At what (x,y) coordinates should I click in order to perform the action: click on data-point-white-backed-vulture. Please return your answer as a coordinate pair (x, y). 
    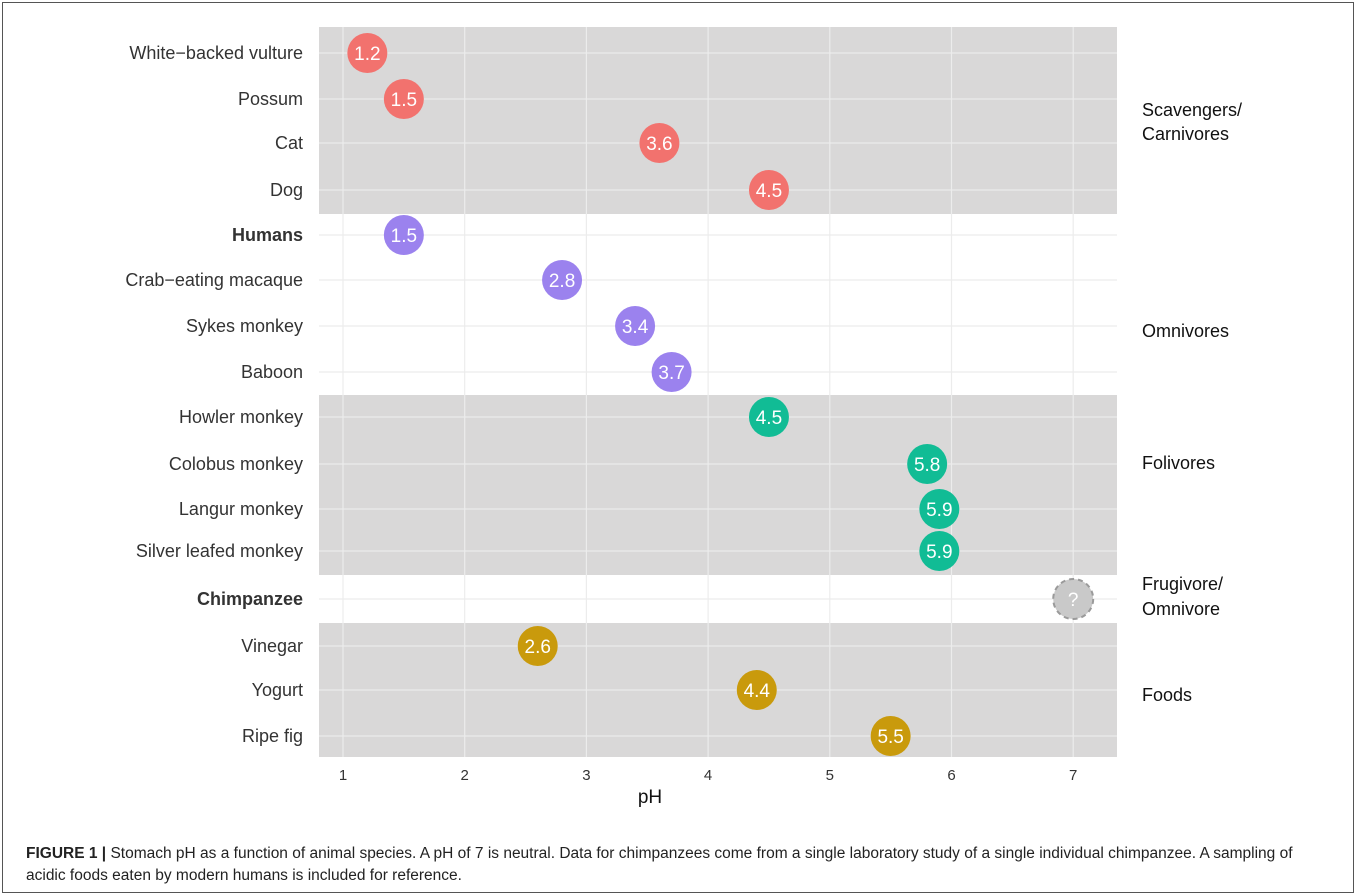
    Looking at the image, I should click on (367, 53).